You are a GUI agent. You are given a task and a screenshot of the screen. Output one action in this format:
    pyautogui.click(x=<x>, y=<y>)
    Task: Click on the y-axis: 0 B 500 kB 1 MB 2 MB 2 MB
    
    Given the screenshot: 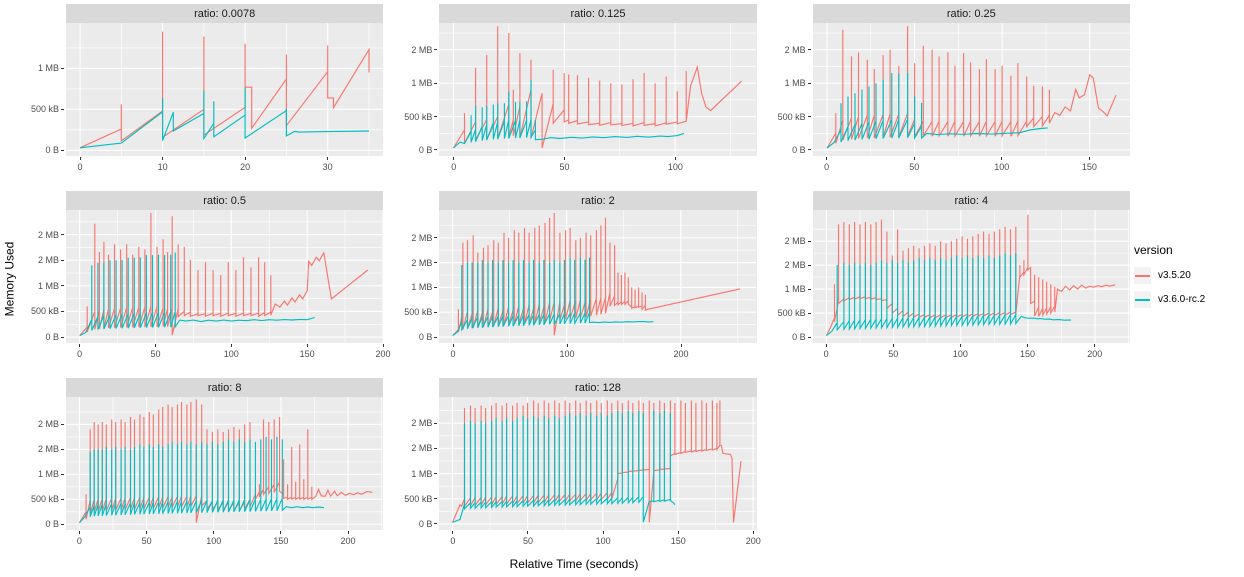 What is the action you would take?
    pyautogui.click(x=415, y=276)
    